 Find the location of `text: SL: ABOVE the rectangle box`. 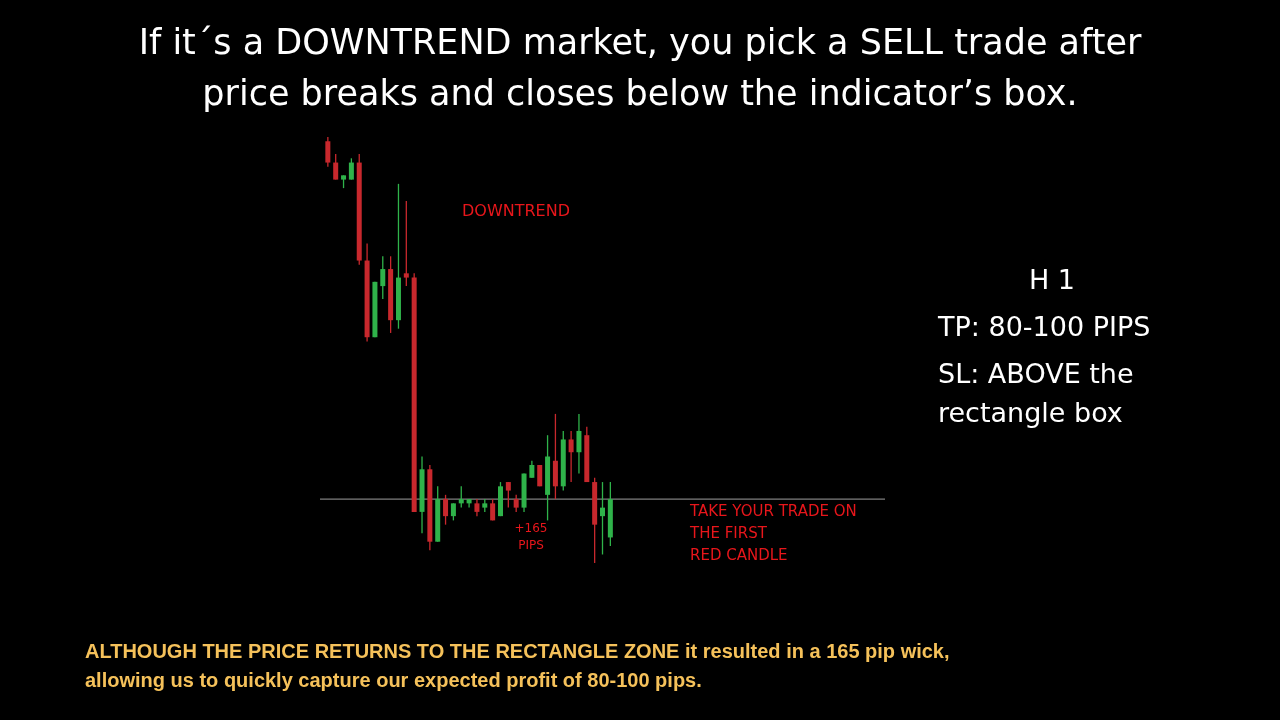

text: SL: ABOVE the rectangle box is located at coordinates (1036, 393).